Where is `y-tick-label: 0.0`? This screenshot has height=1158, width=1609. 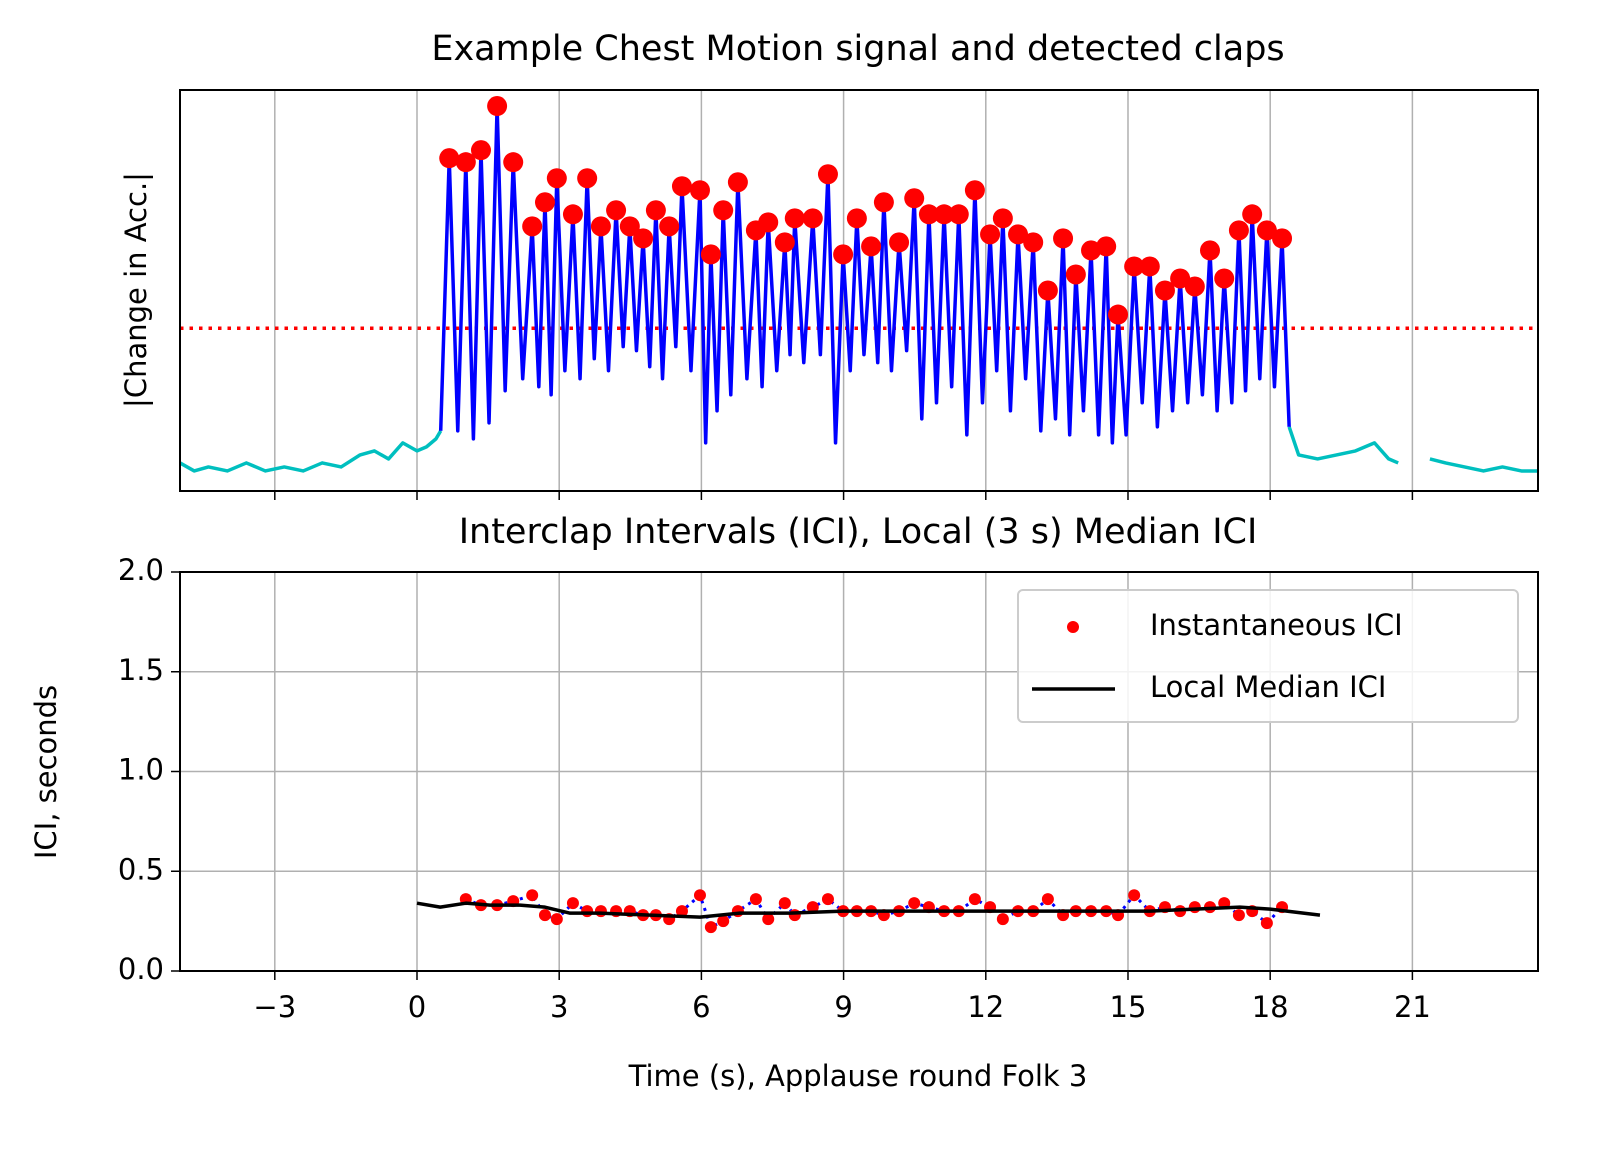 y-tick-label: 0.0 is located at coordinates (141, 969).